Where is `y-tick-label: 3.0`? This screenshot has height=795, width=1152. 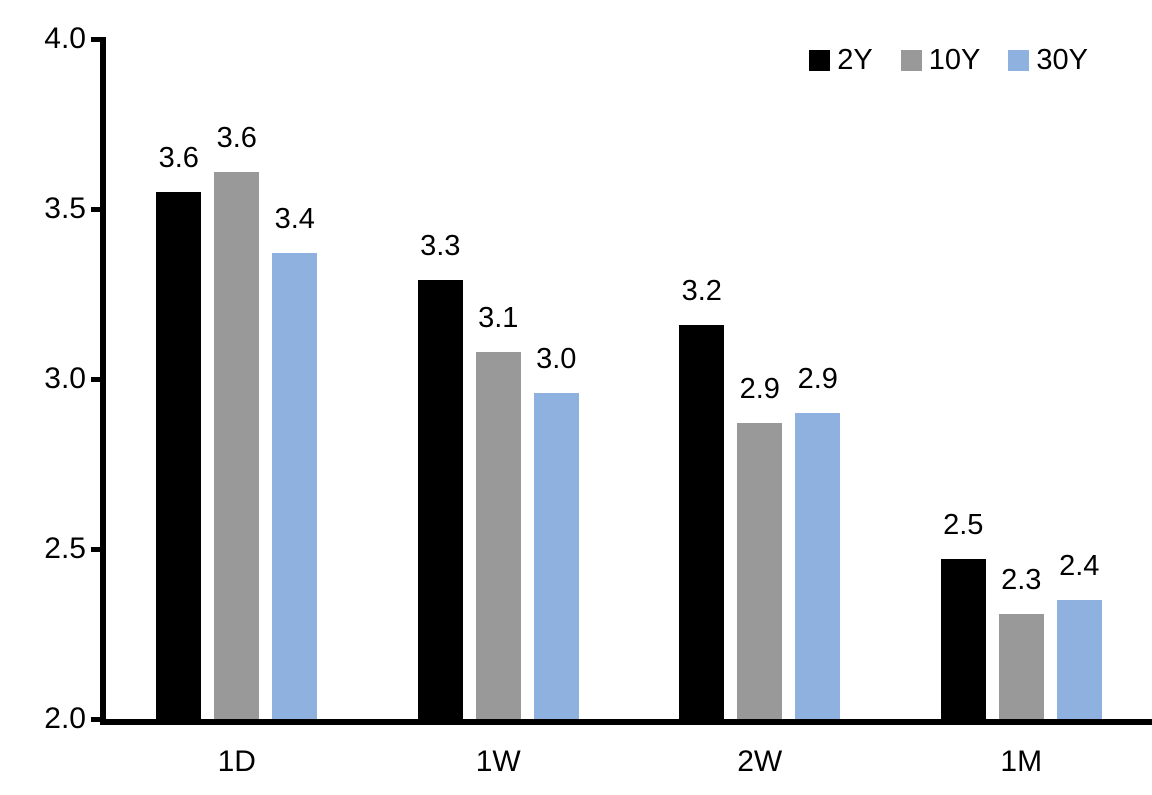 y-tick-label: 3.0 is located at coordinates (65, 378).